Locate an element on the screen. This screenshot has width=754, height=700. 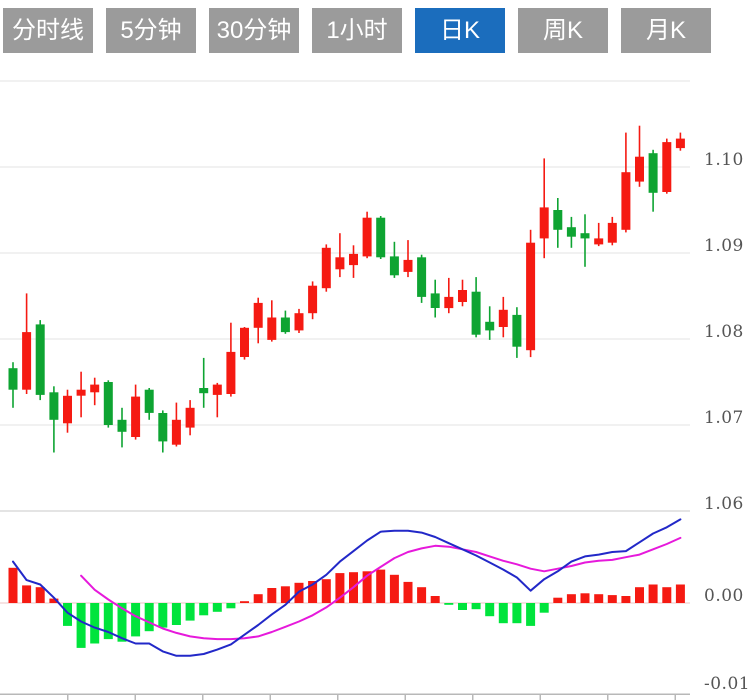
tab-daily-k: 日K is located at coordinates (460, 30).